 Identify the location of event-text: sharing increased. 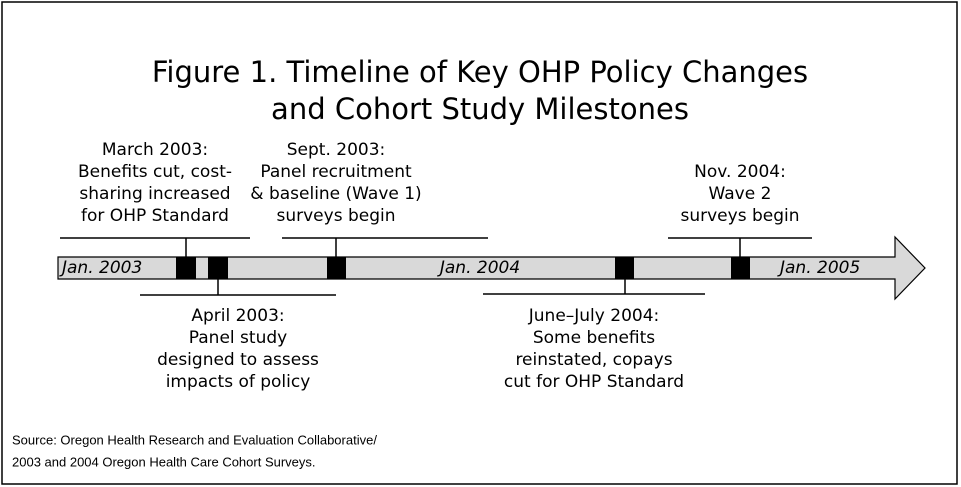
(154, 194).